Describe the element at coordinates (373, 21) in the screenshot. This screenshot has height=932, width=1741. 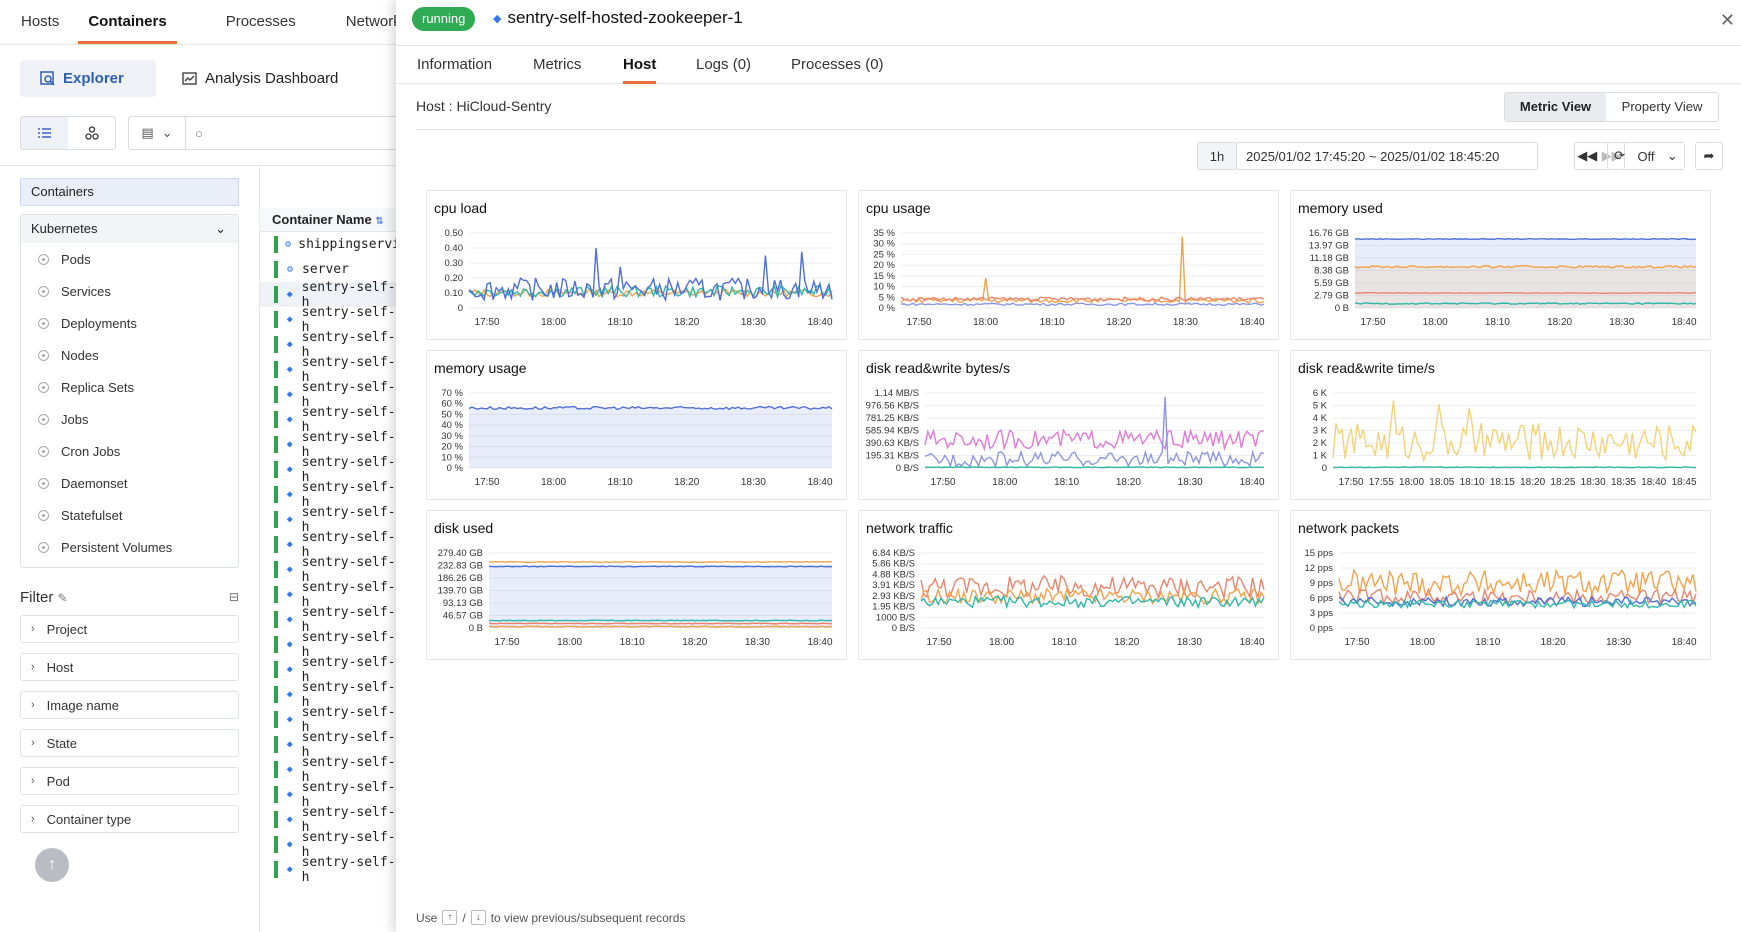
I see `tab-network: Network` at that location.